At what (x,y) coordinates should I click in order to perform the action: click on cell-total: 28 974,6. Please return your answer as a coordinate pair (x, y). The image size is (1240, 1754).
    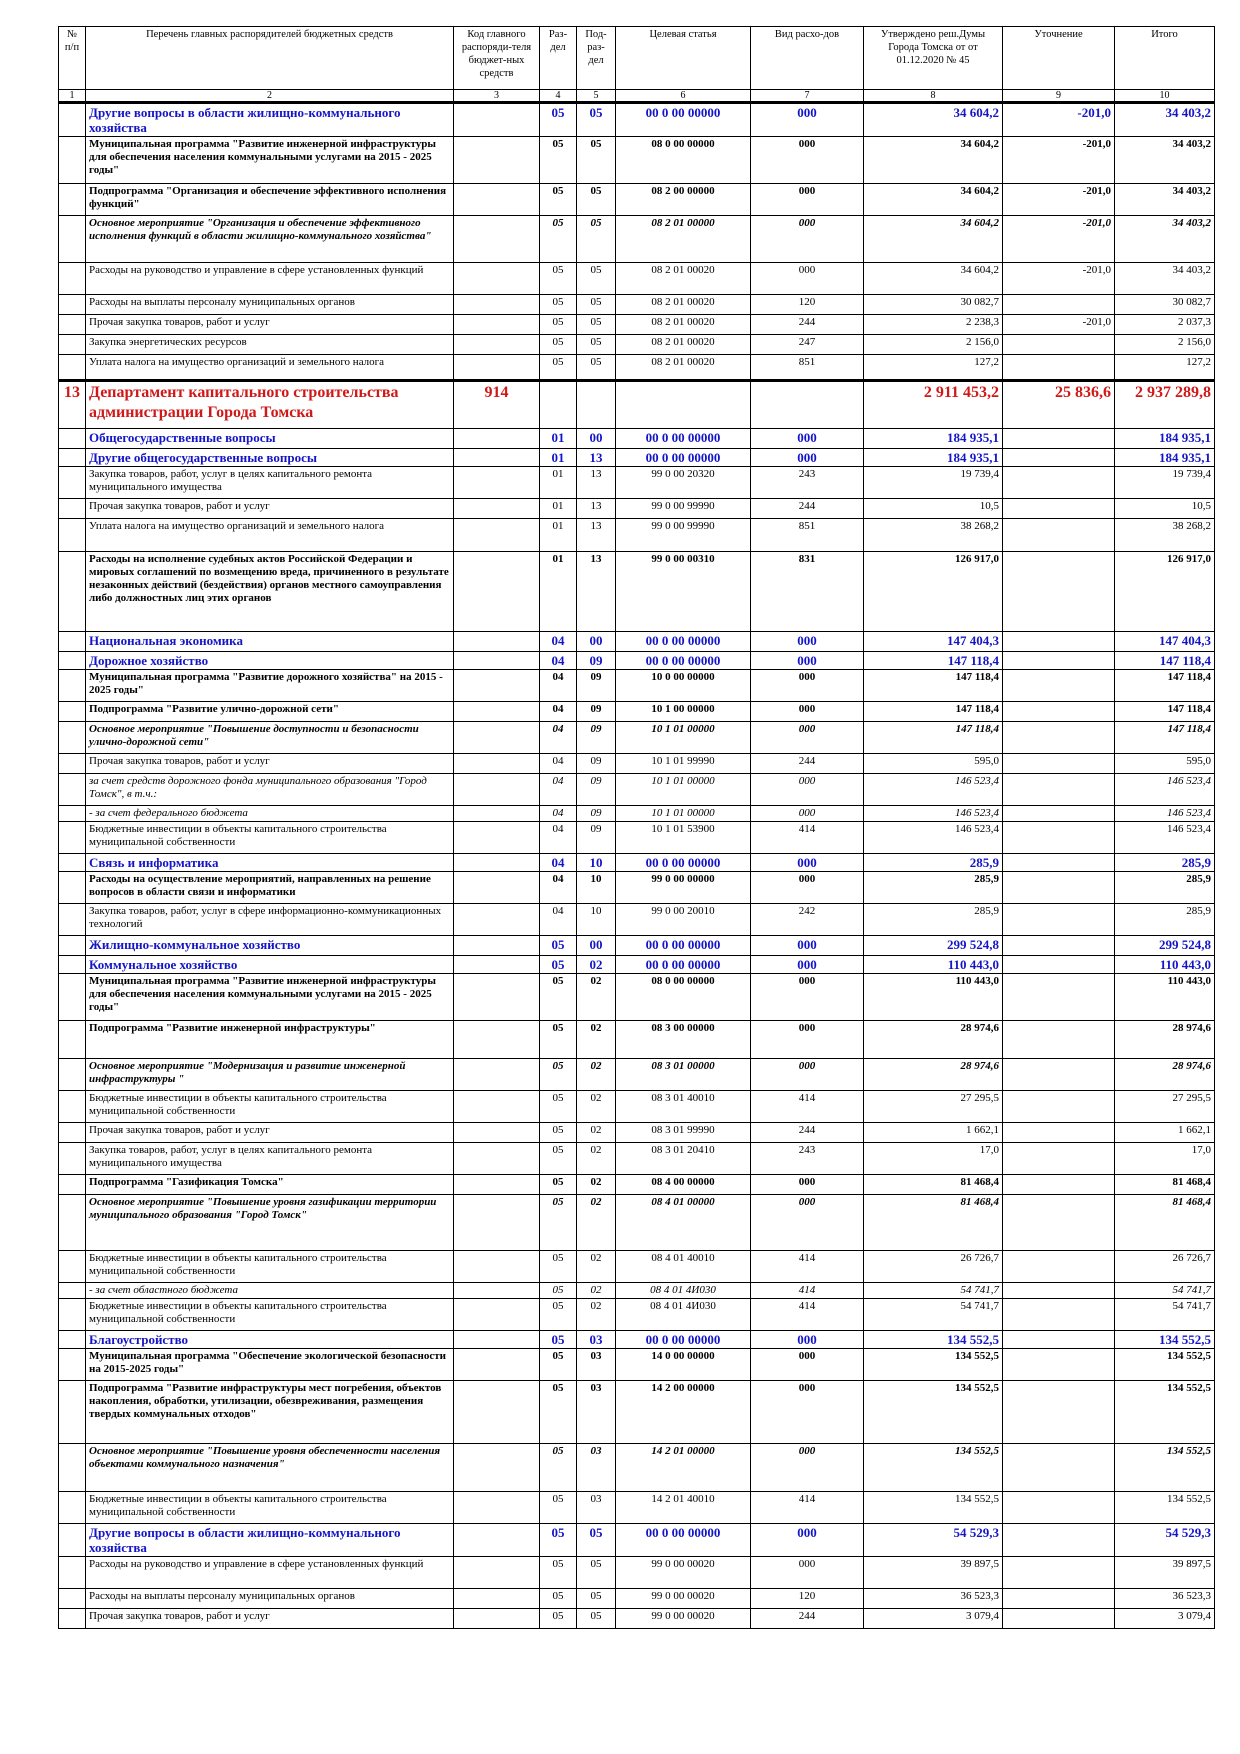
    Looking at the image, I should click on (1164, 1039).